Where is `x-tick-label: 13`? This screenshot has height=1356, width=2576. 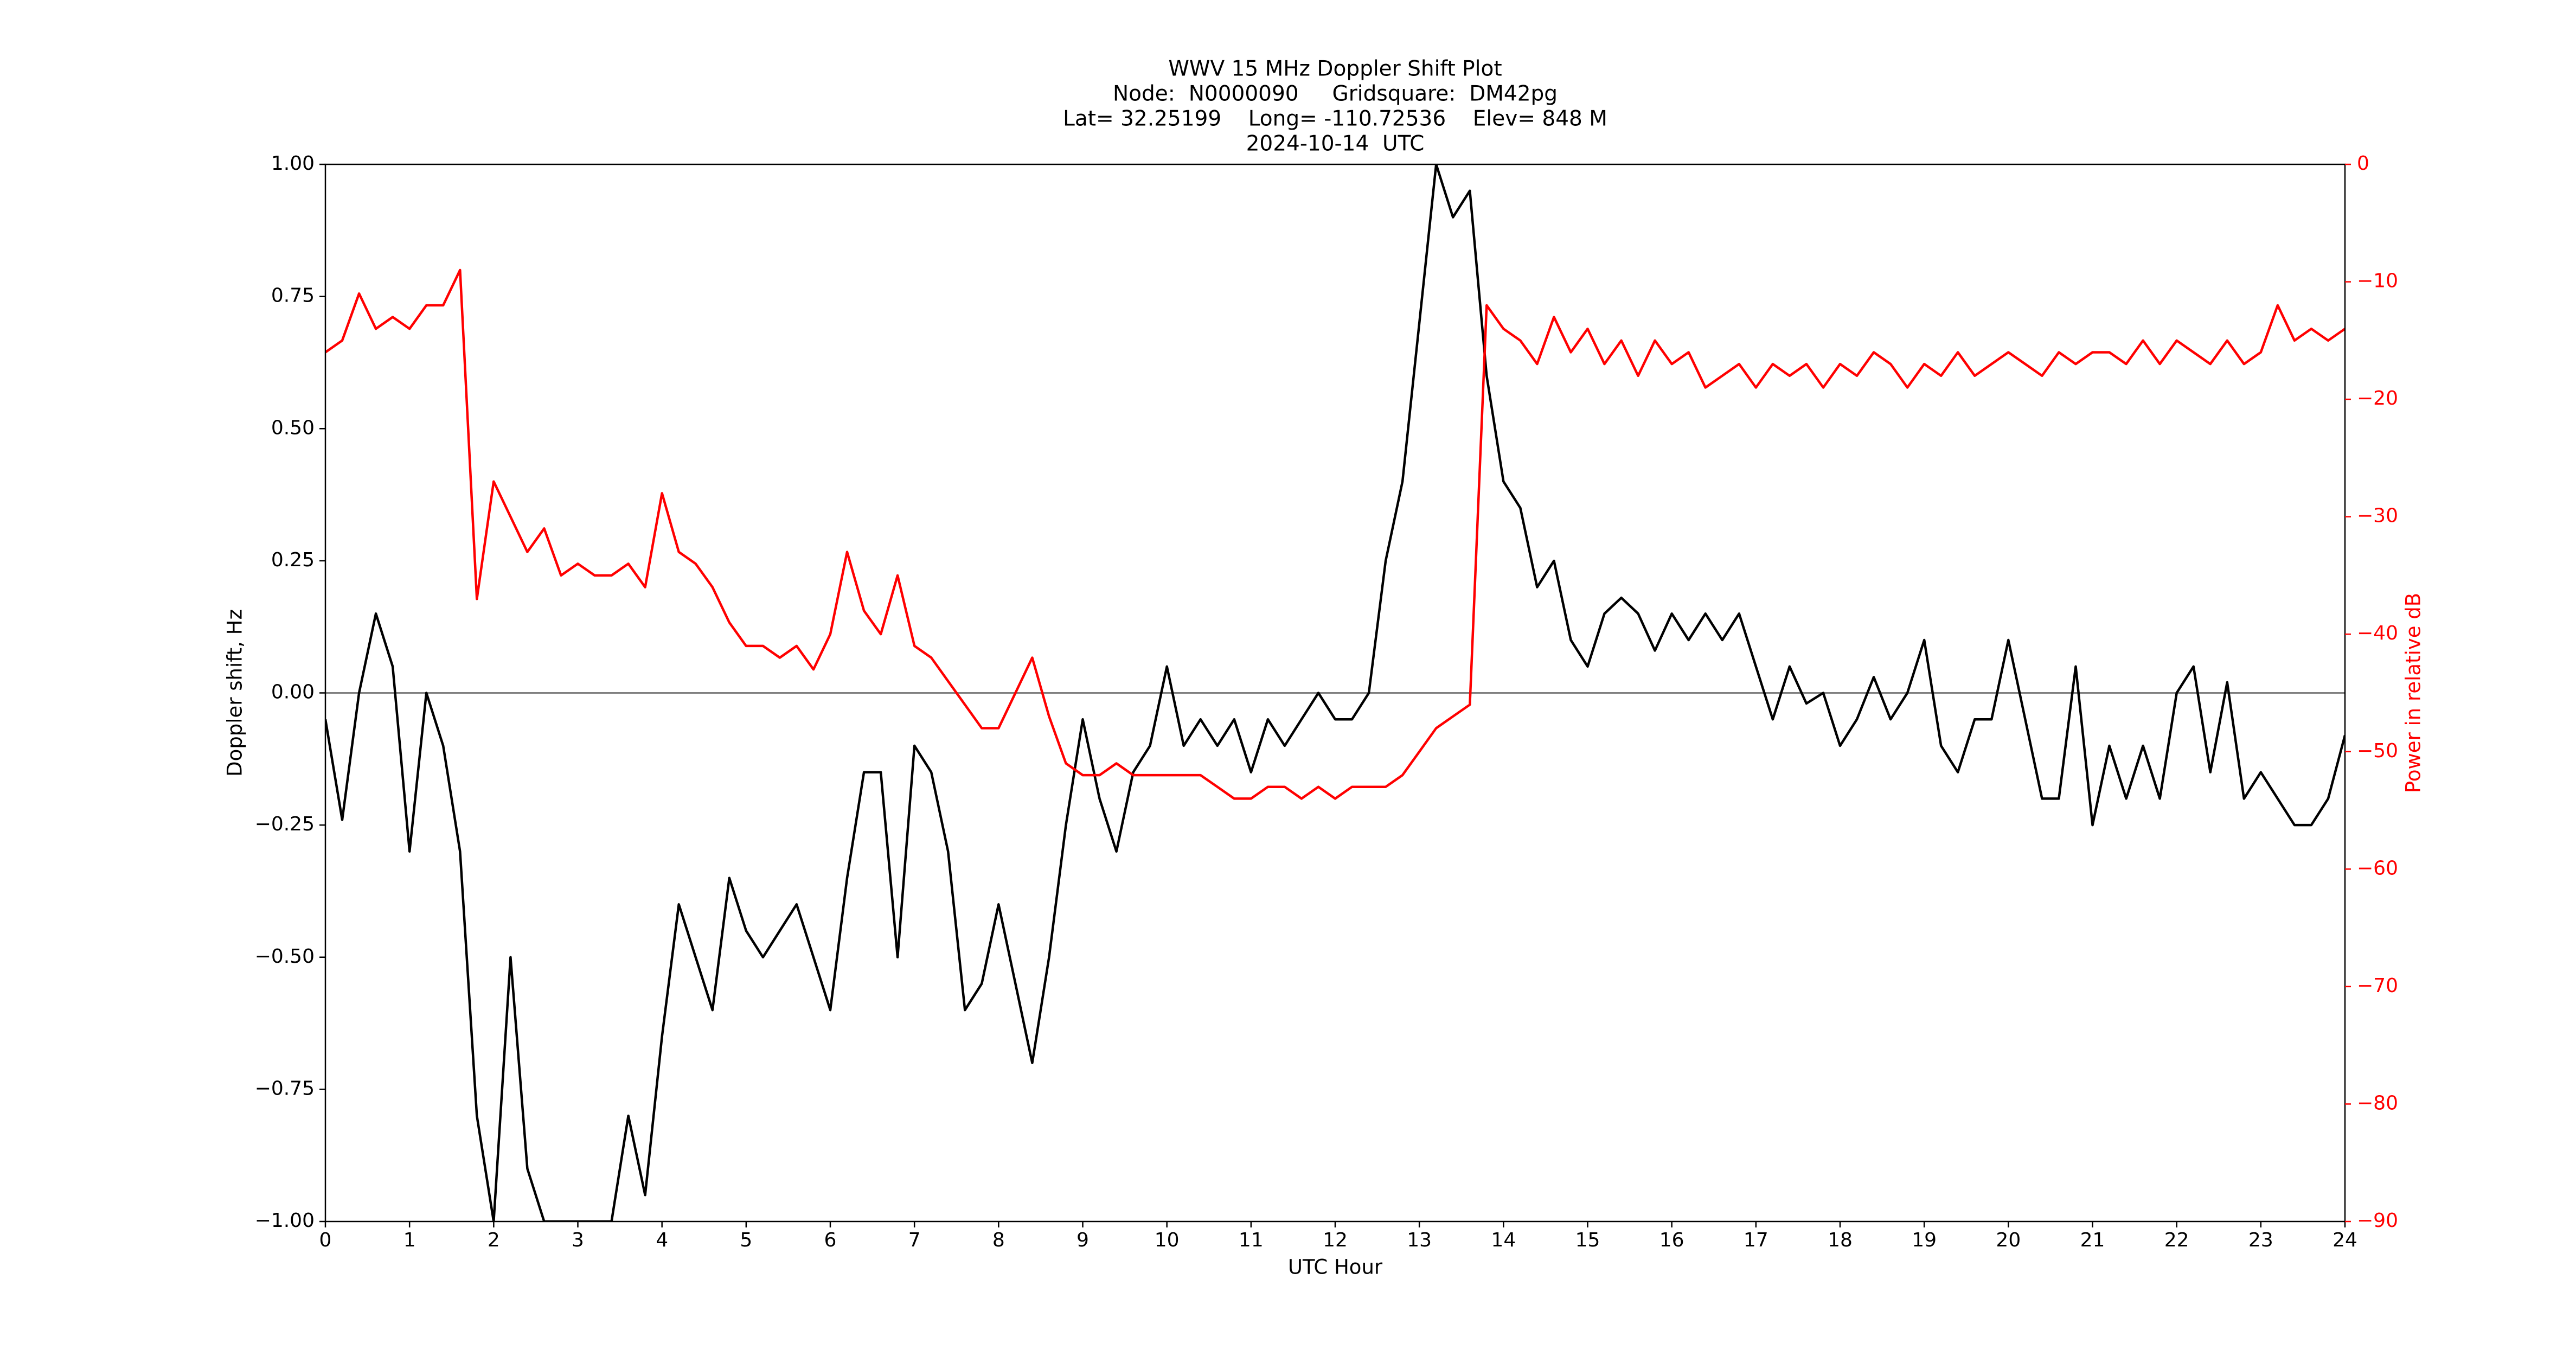 x-tick-label: 13 is located at coordinates (1419, 1240).